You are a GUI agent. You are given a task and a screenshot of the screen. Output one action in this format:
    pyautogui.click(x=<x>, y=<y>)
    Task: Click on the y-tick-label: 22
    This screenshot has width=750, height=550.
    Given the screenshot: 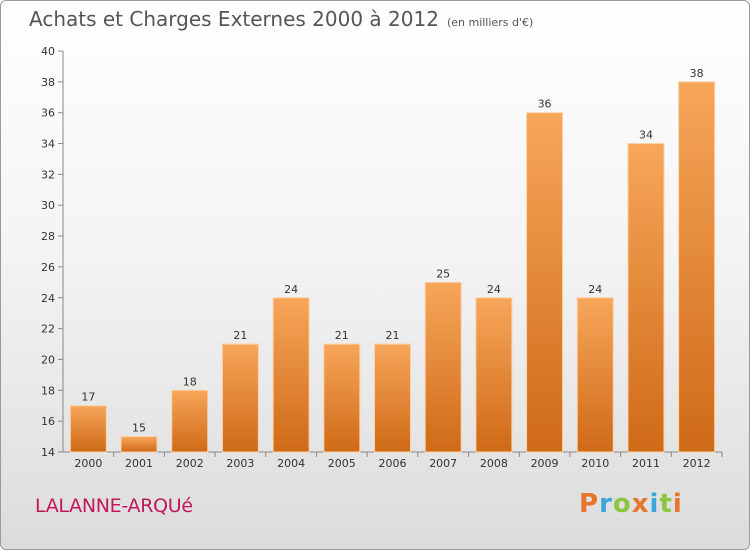 What is the action you would take?
    pyautogui.click(x=48, y=329)
    